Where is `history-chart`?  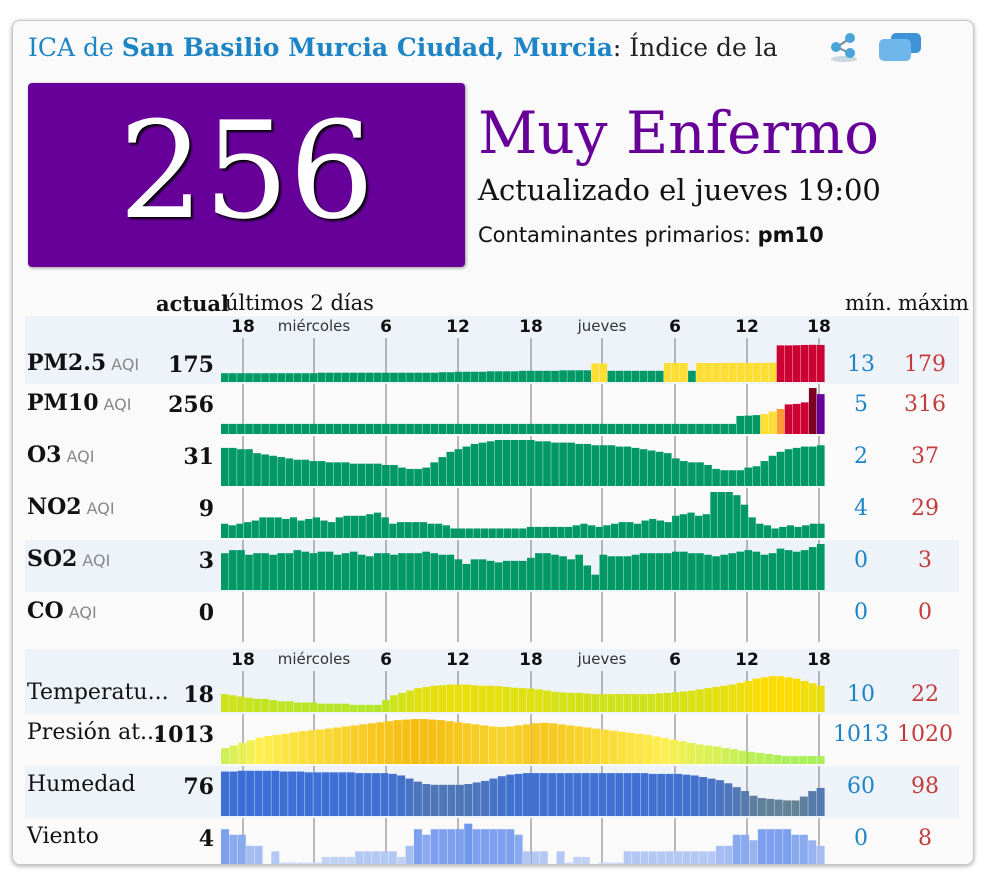 history-chart is located at coordinates (523, 791).